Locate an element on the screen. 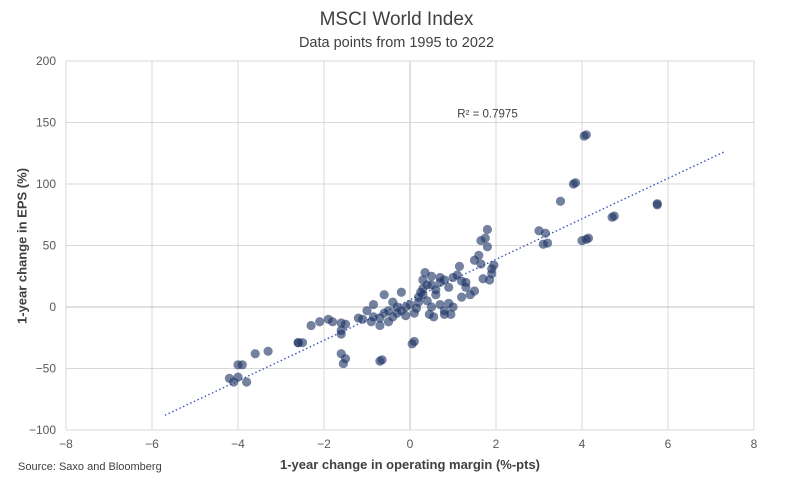 Image resolution: width=793 pixels, height=489 pixels. chart-title: MSCI World Index is located at coordinates (396, 19).